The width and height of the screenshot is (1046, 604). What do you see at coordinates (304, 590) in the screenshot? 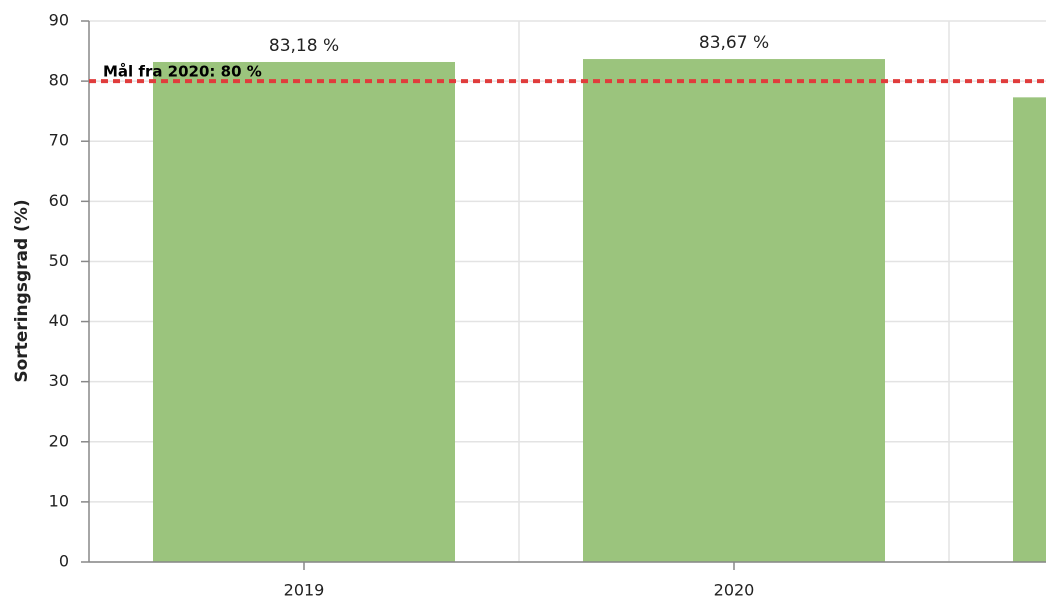
I see `x-tick-label: 2019` at bounding box center [304, 590].